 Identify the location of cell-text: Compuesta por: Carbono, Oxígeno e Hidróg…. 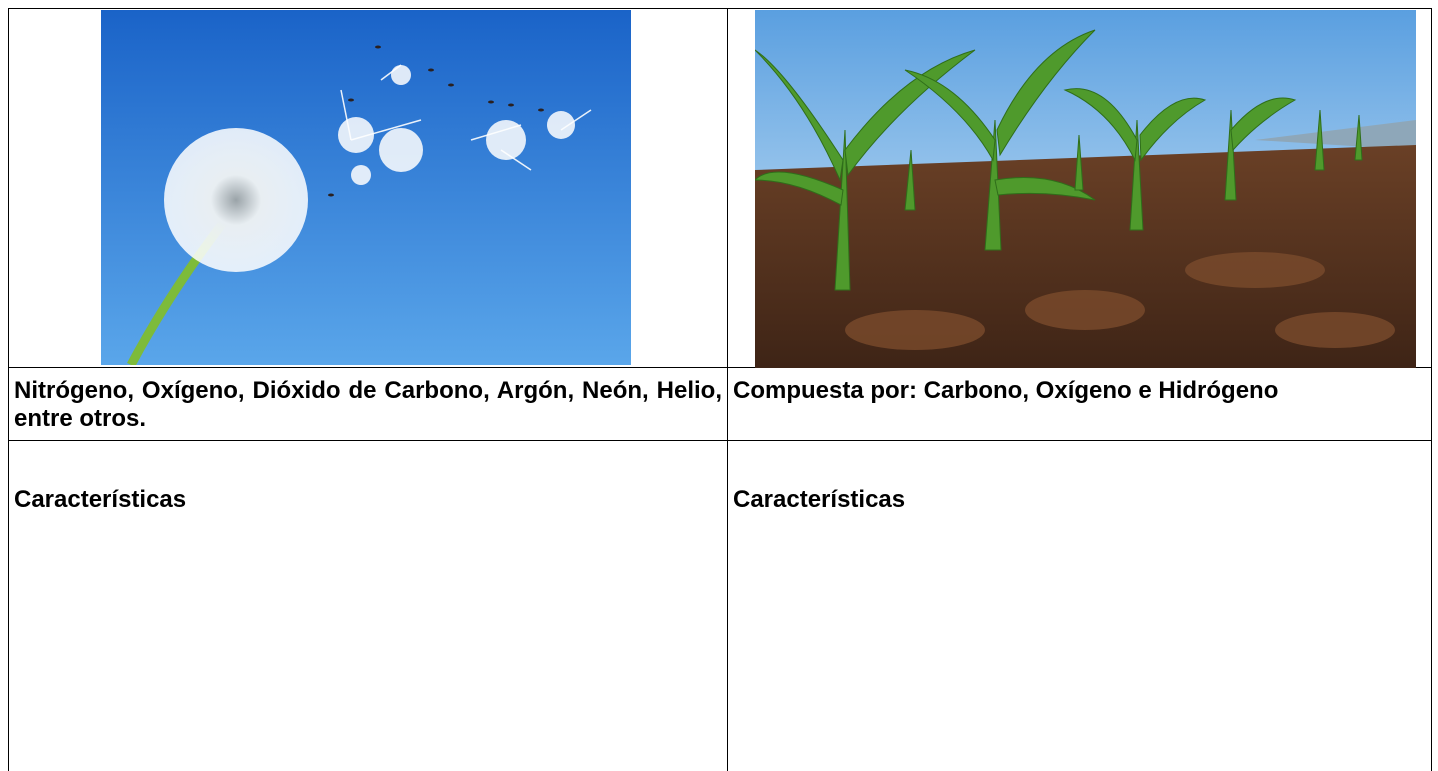
(1006, 390).